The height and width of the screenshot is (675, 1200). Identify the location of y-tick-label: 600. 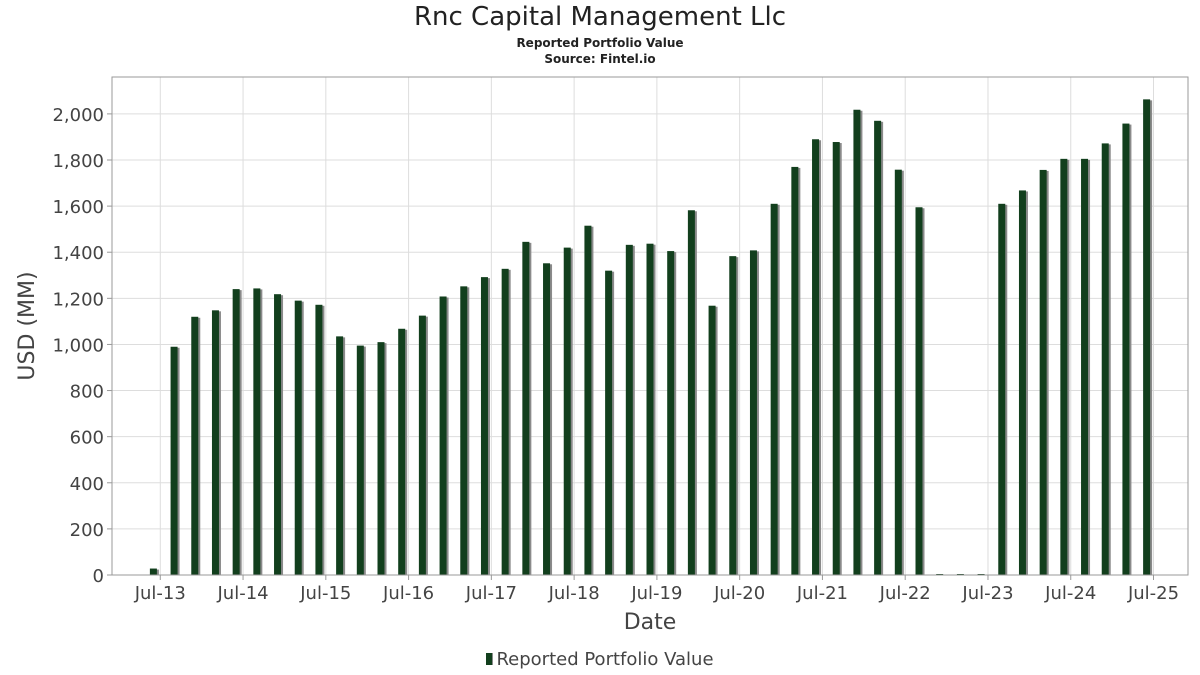
(87, 438).